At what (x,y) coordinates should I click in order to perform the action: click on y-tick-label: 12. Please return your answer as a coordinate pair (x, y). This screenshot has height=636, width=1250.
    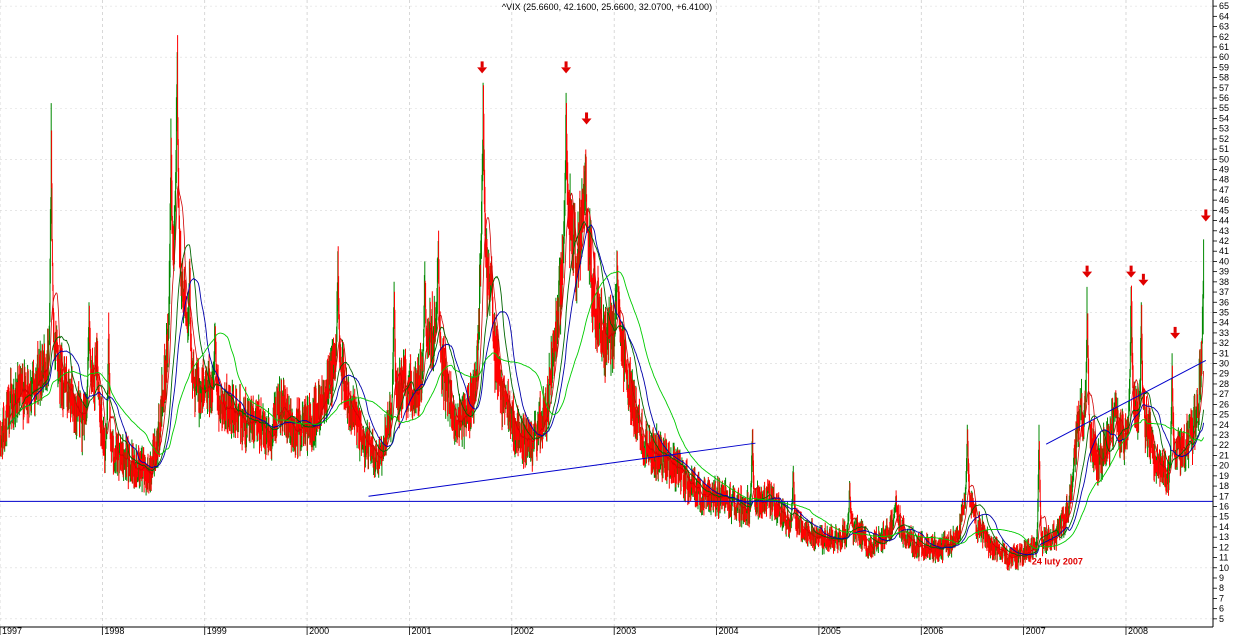
    Looking at the image, I should click on (1224, 547).